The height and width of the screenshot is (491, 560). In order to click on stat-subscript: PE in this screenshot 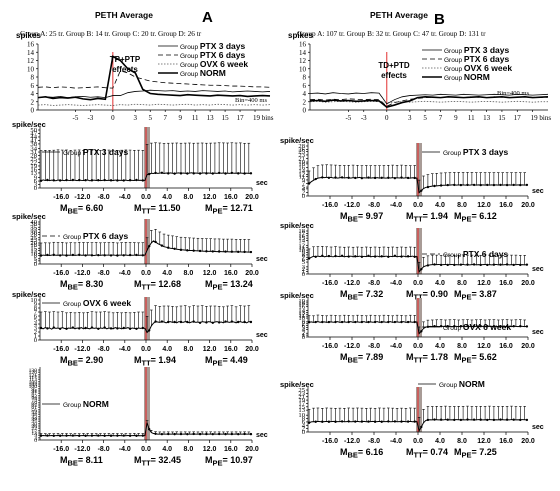, I will do `click(218, 211)`.